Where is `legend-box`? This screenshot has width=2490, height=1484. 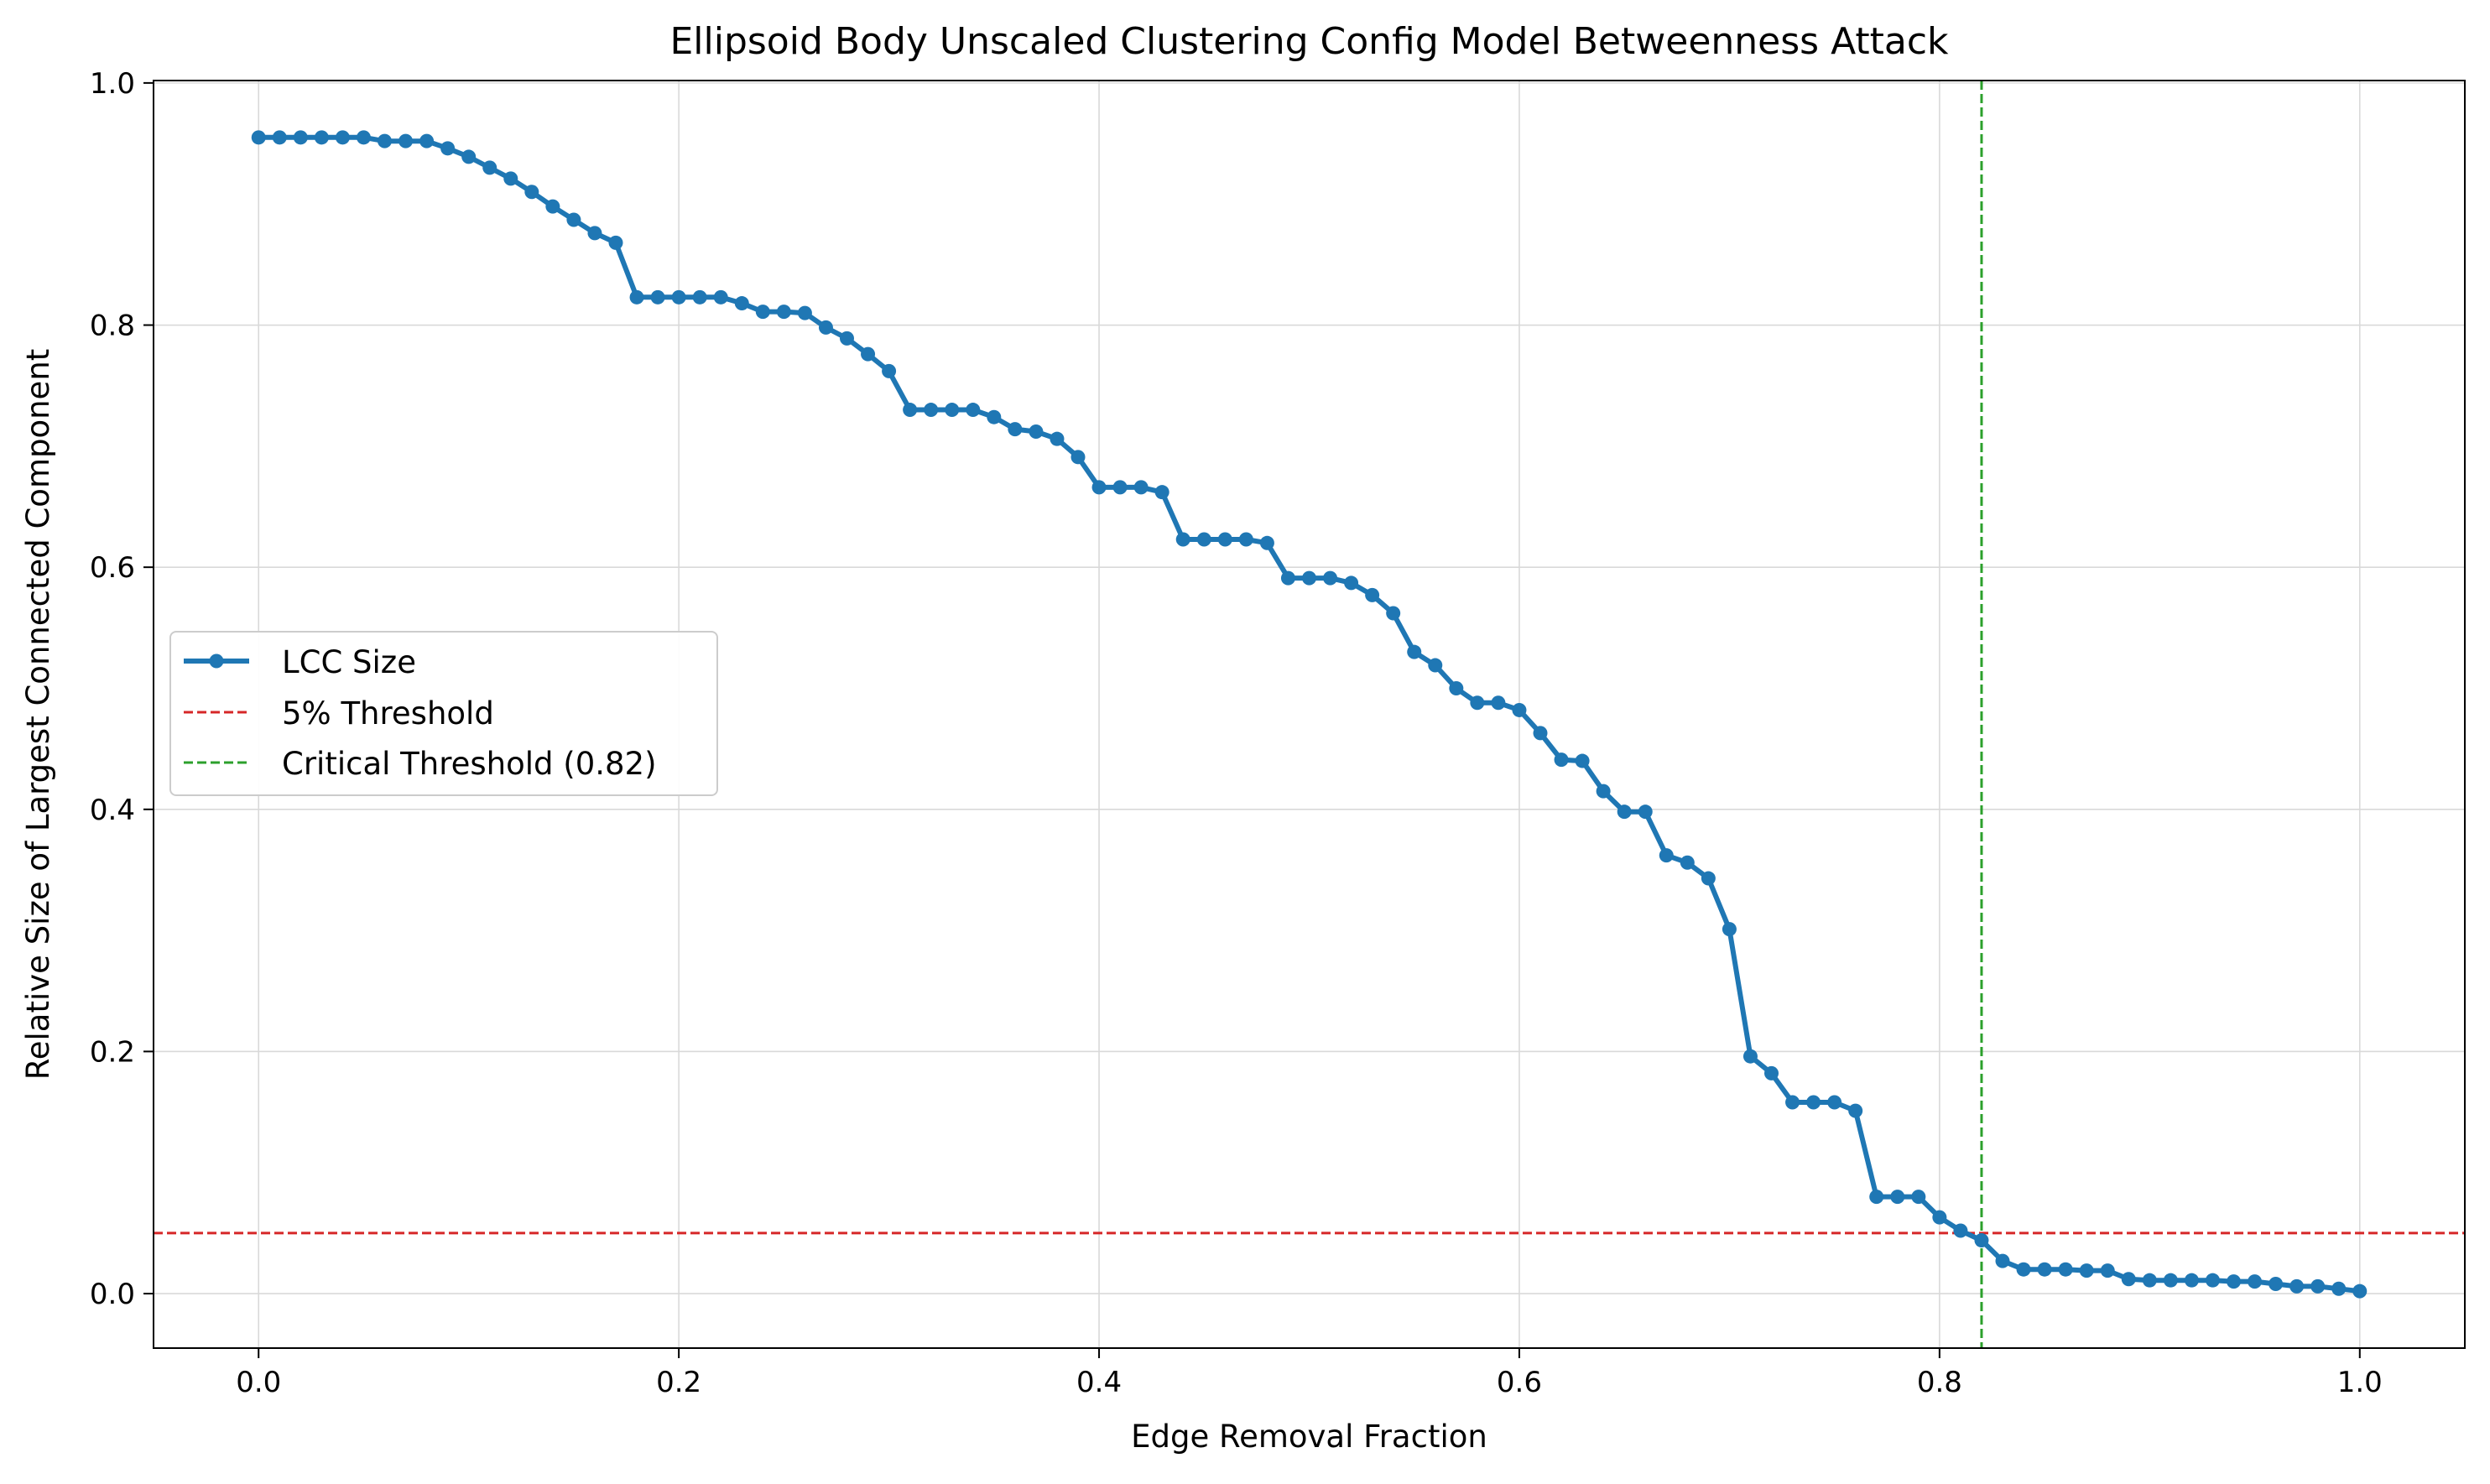
legend-box is located at coordinates (443, 713).